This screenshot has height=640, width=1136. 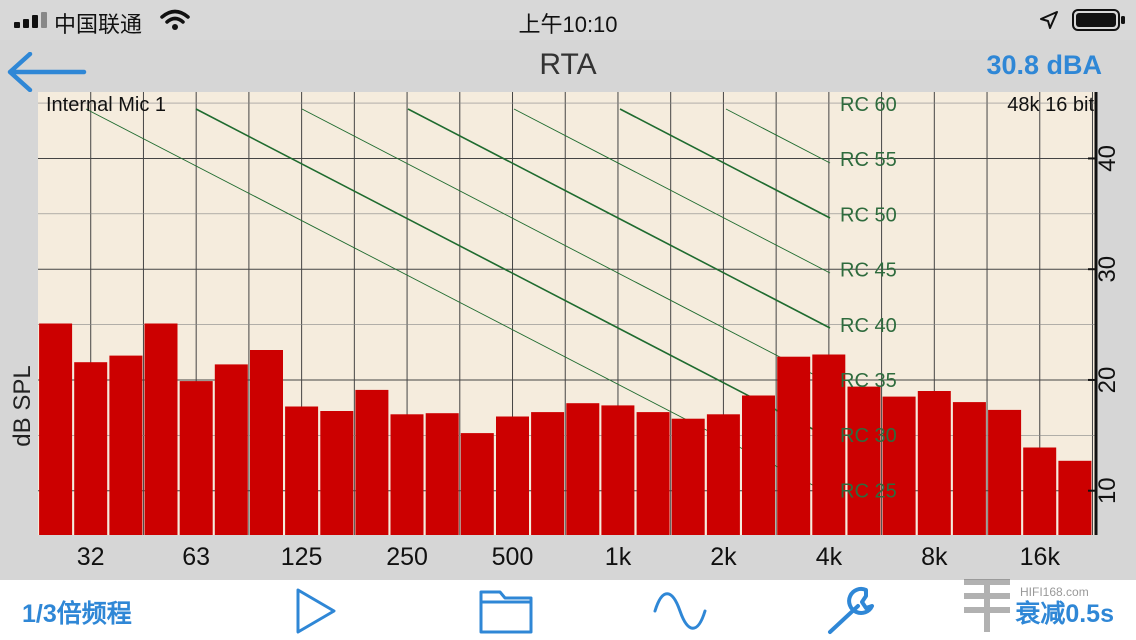 What do you see at coordinates (196, 557) in the screenshot?
I see `x-tick-label: 63` at bounding box center [196, 557].